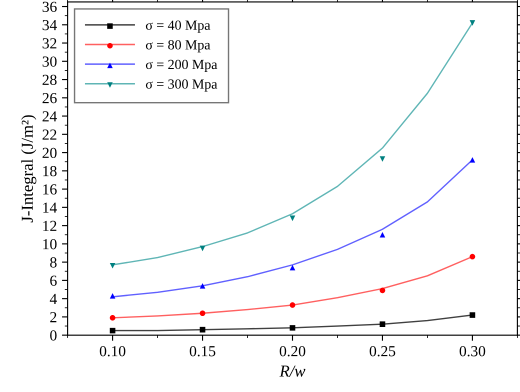 This screenshot has width=520, height=392. What do you see at coordinates (53, 262) in the screenshot?
I see `y-tick-label: 8` at bounding box center [53, 262].